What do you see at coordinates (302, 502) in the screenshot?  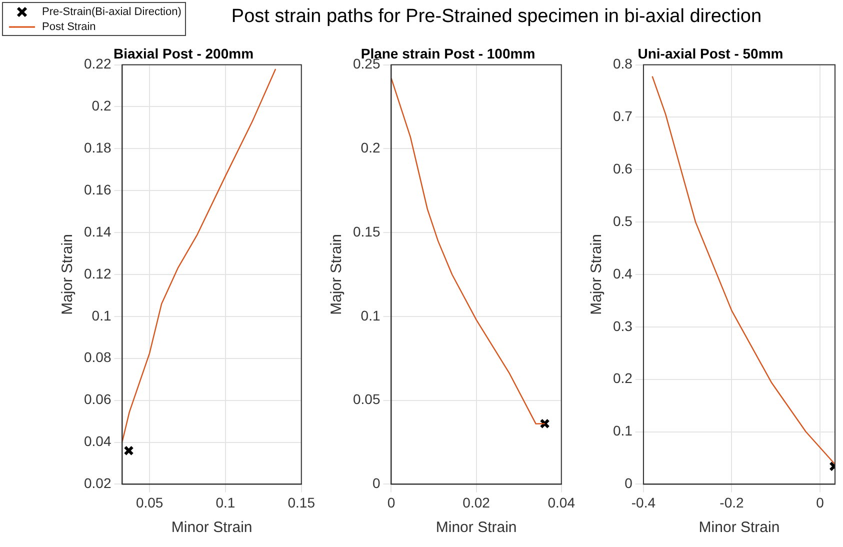 I see `x-tick-label: 0.15` at bounding box center [302, 502].